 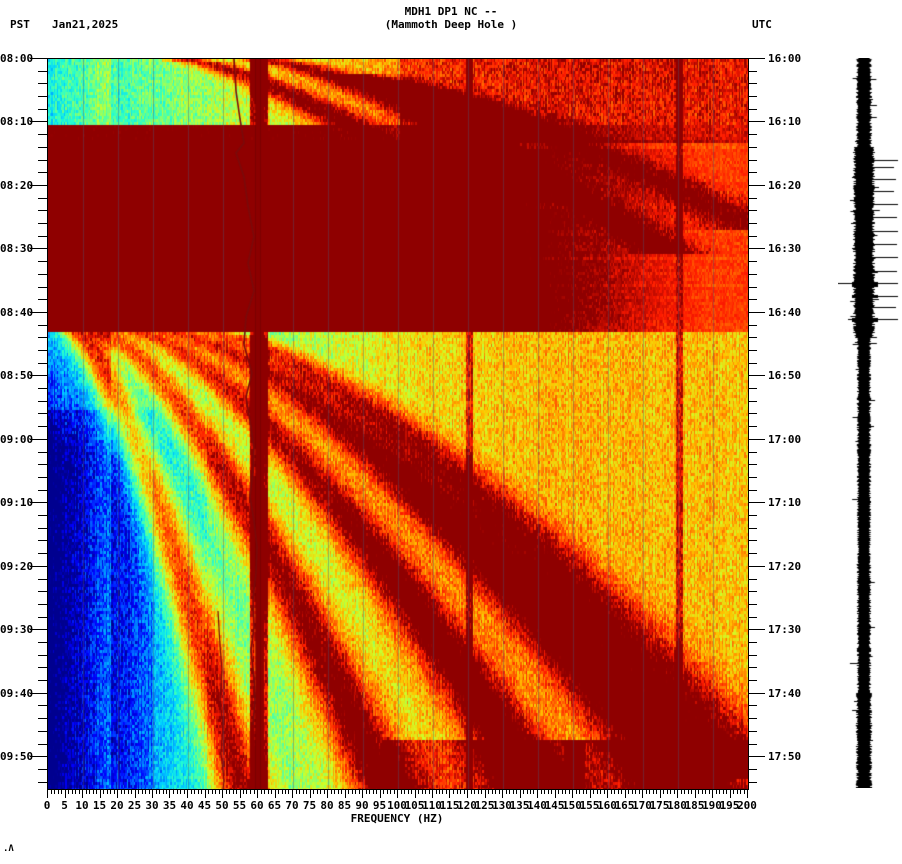 What do you see at coordinates (117, 805) in the screenshot?
I see `frequency-tick-label: 20` at bounding box center [117, 805].